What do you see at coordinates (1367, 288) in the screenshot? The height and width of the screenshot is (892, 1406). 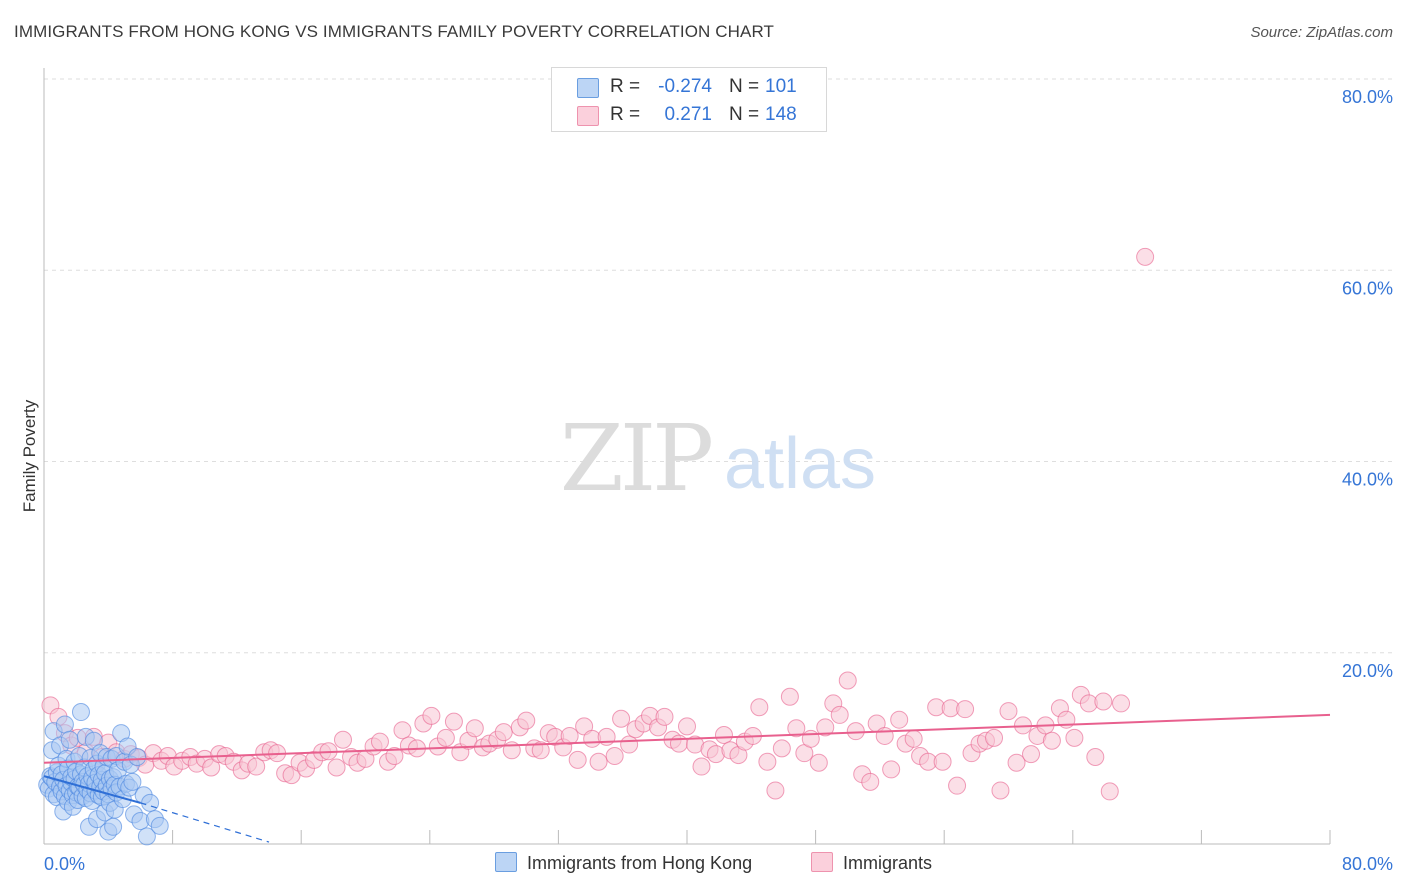 I see `y-tick-label-2: 60.0%` at bounding box center [1367, 288].